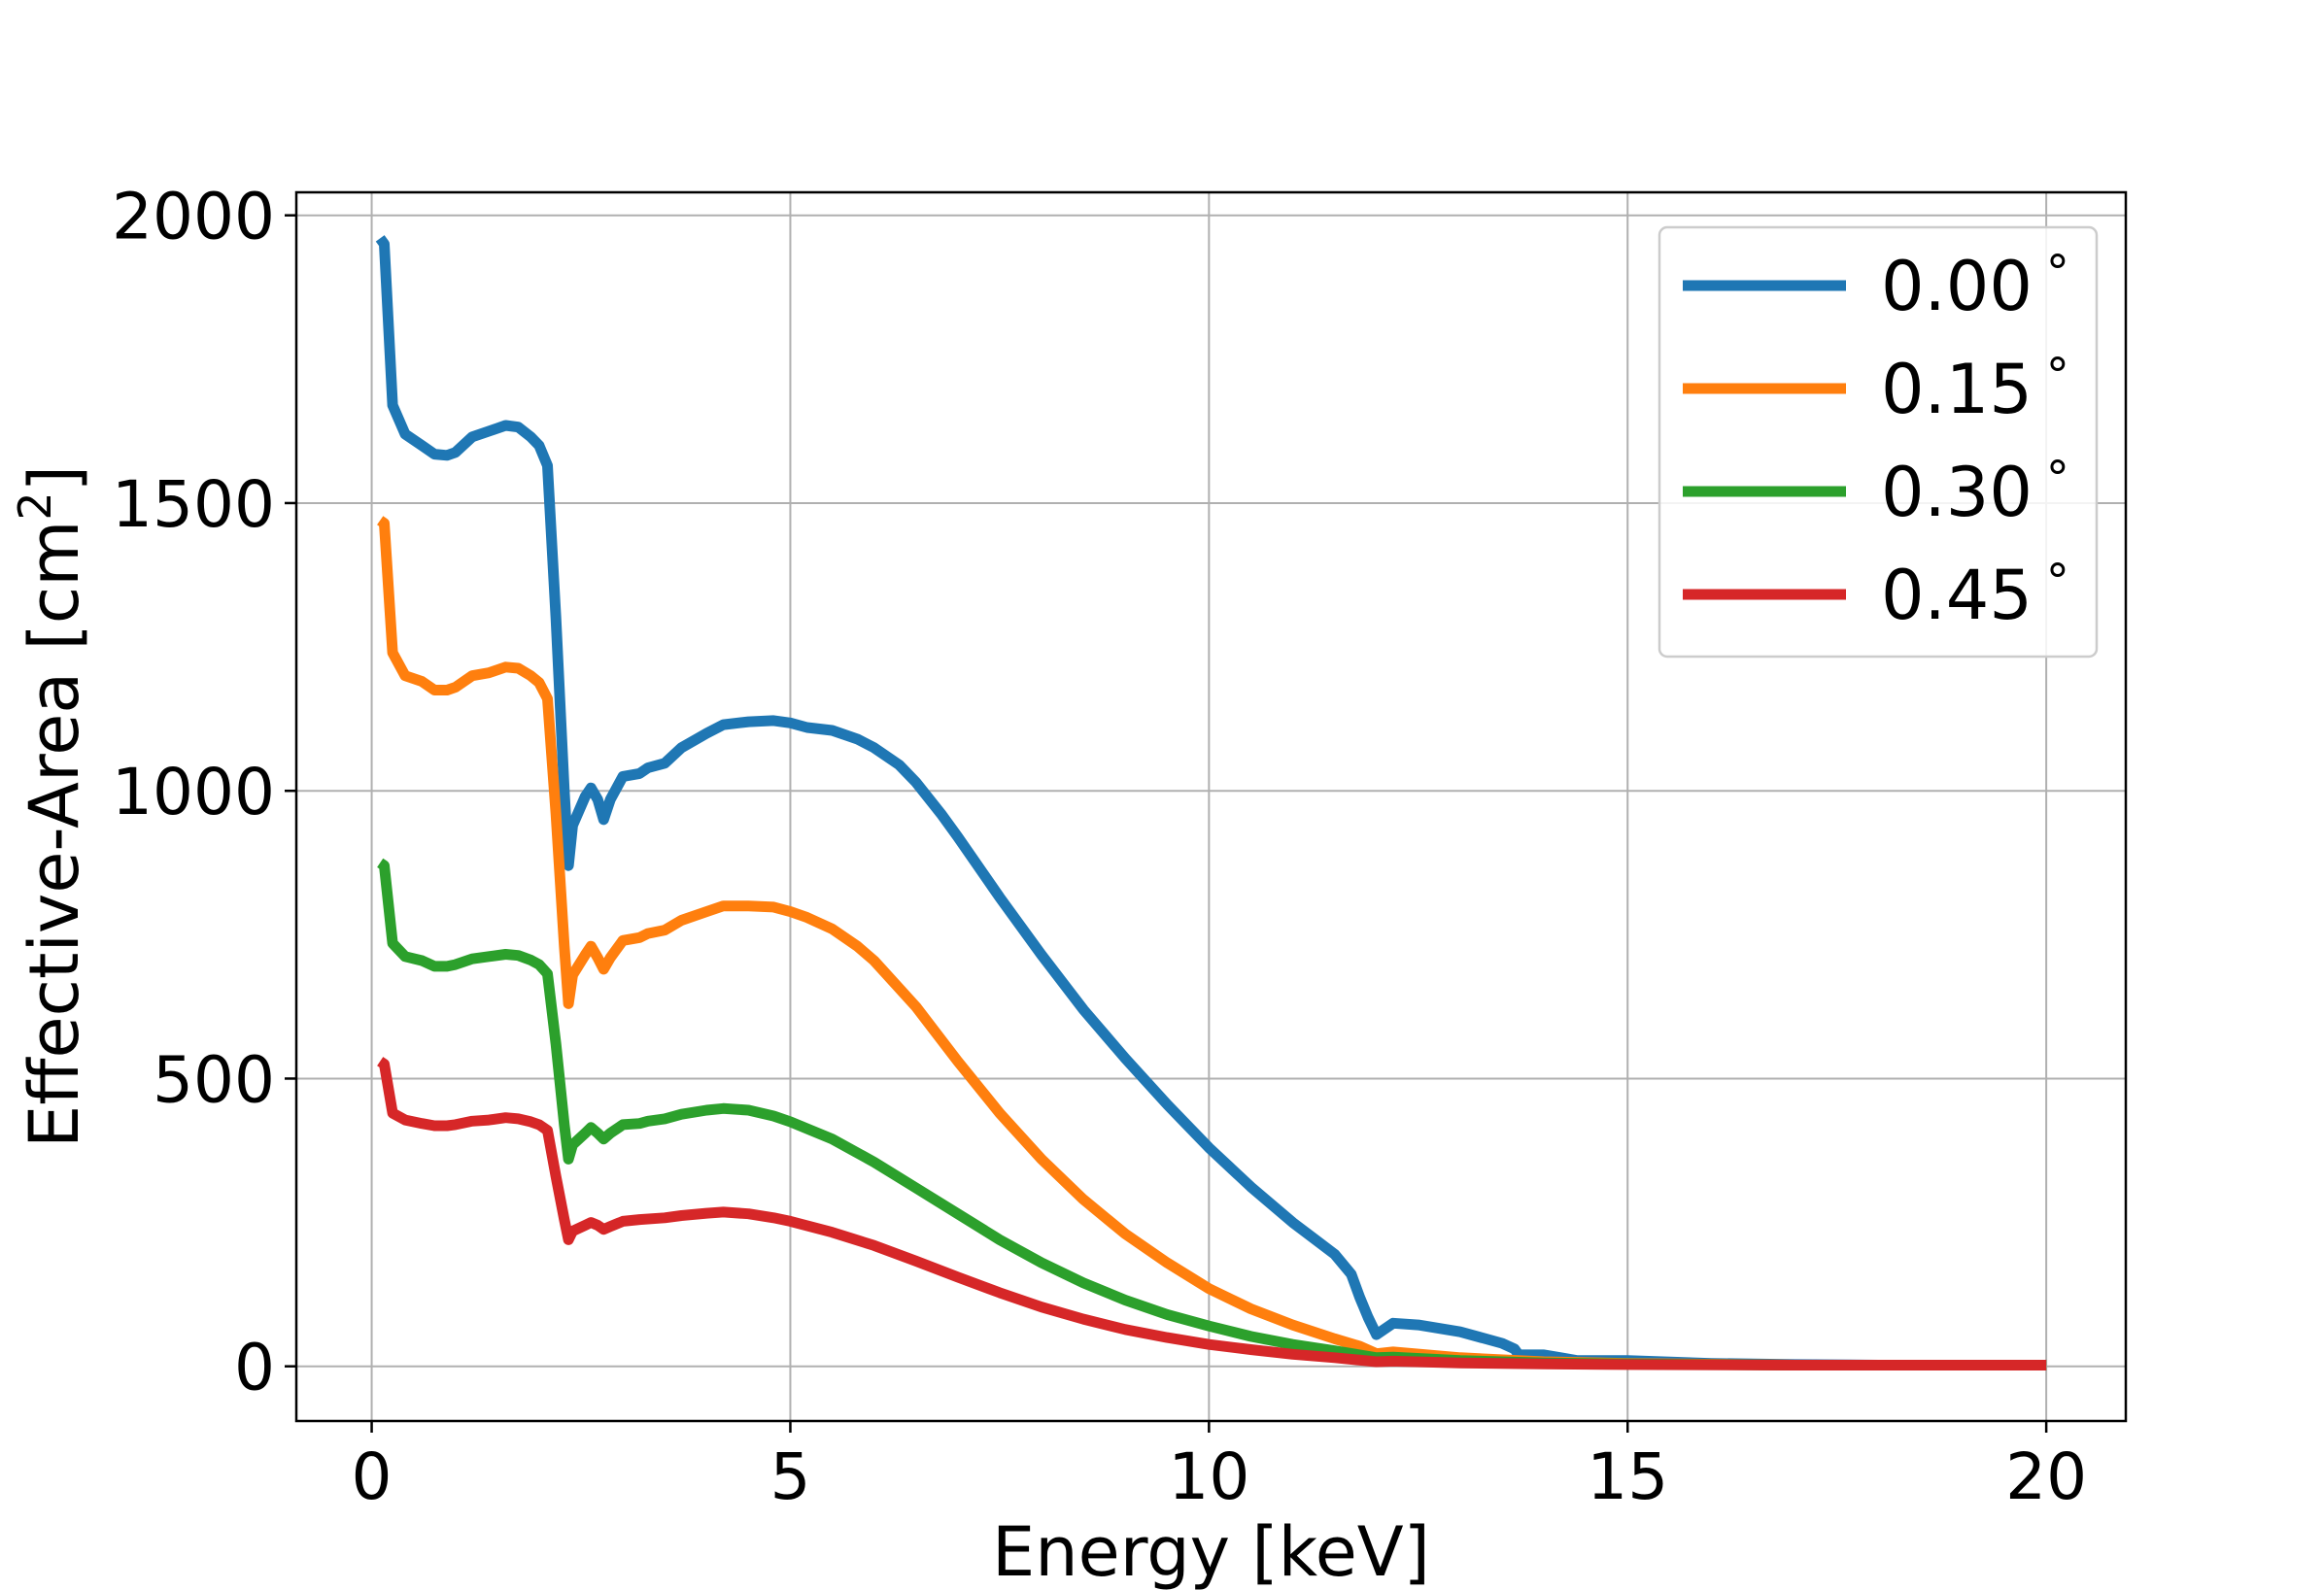 The height and width of the screenshot is (1590, 2324). Describe the element at coordinates (54, 834) in the screenshot. I see `y-axis-label-text: Effective-Area [cm` at that location.